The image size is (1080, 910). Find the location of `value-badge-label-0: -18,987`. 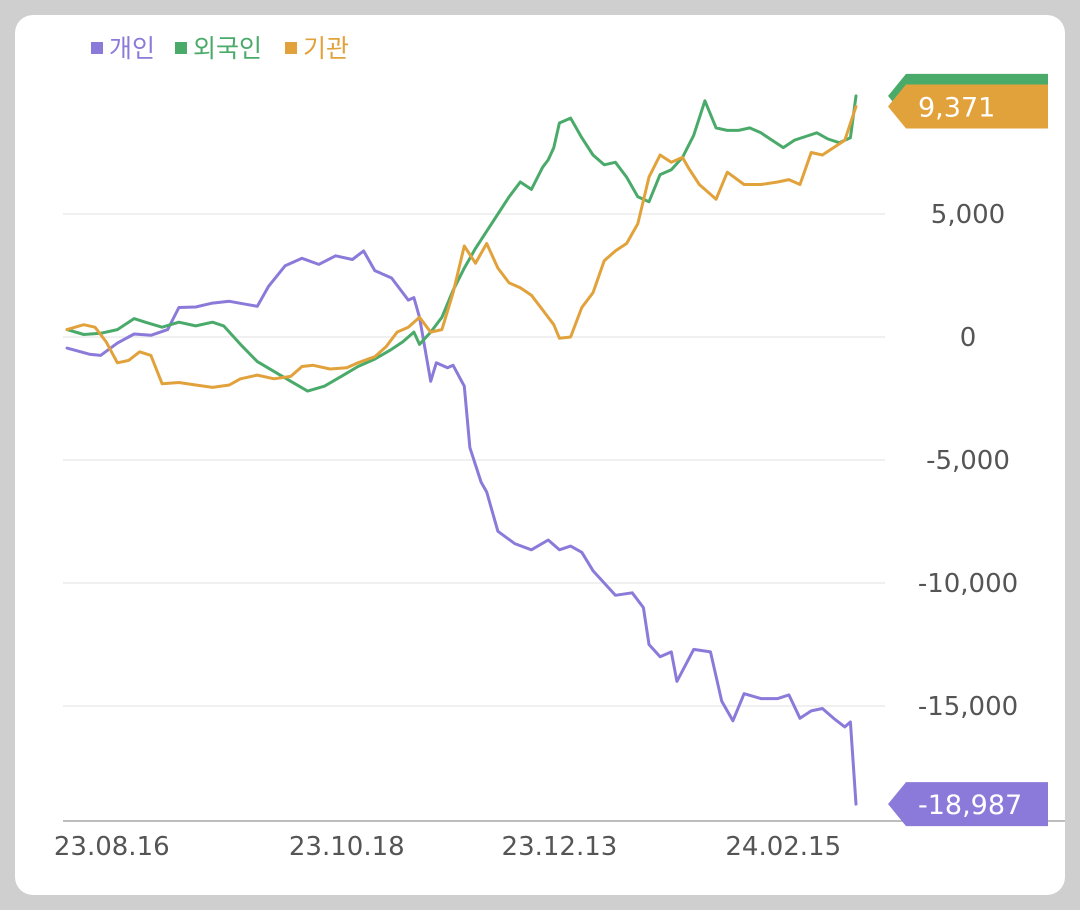

value-badge-label-0: -18,987 is located at coordinates (970, 805).